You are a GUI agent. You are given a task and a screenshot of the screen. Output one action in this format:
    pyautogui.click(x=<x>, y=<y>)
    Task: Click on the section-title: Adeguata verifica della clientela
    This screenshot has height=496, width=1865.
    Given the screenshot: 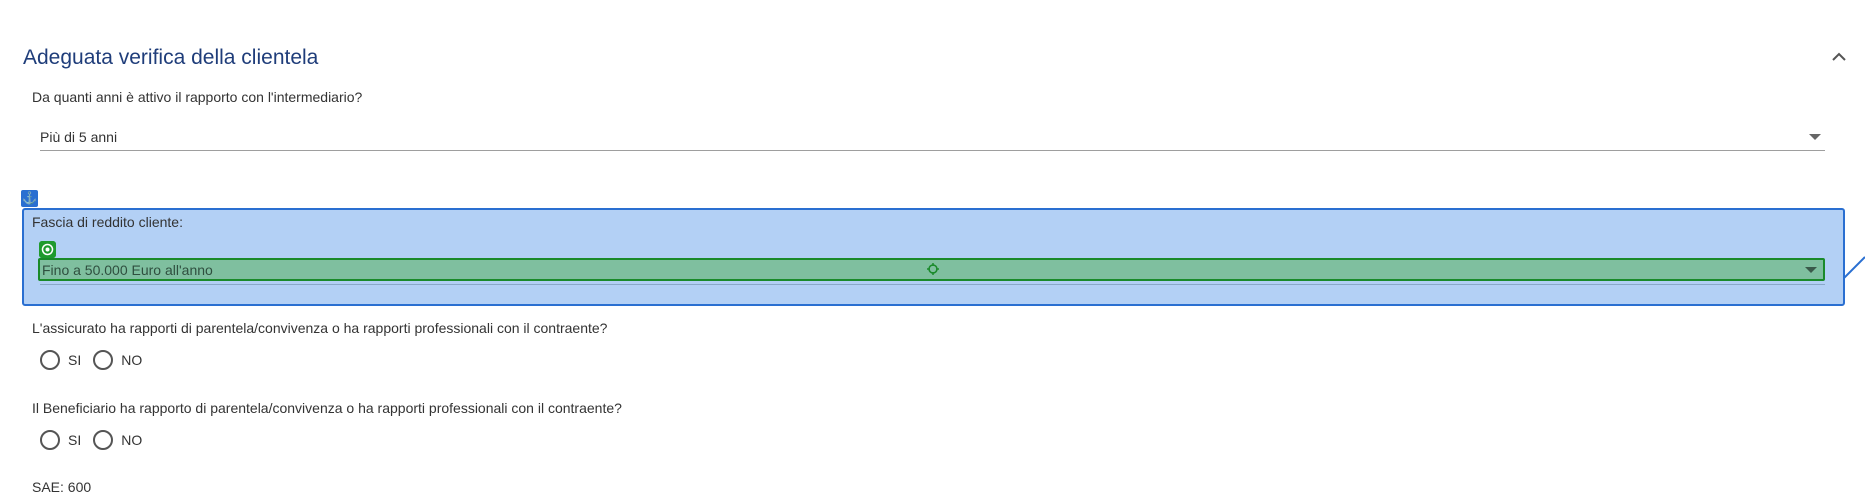 What is the action you would take?
    pyautogui.click(x=171, y=57)
    